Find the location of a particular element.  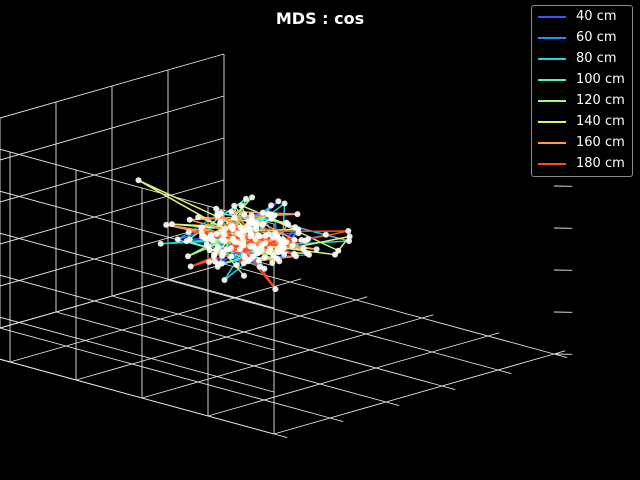

series-line is located at coordinates (268, 255).